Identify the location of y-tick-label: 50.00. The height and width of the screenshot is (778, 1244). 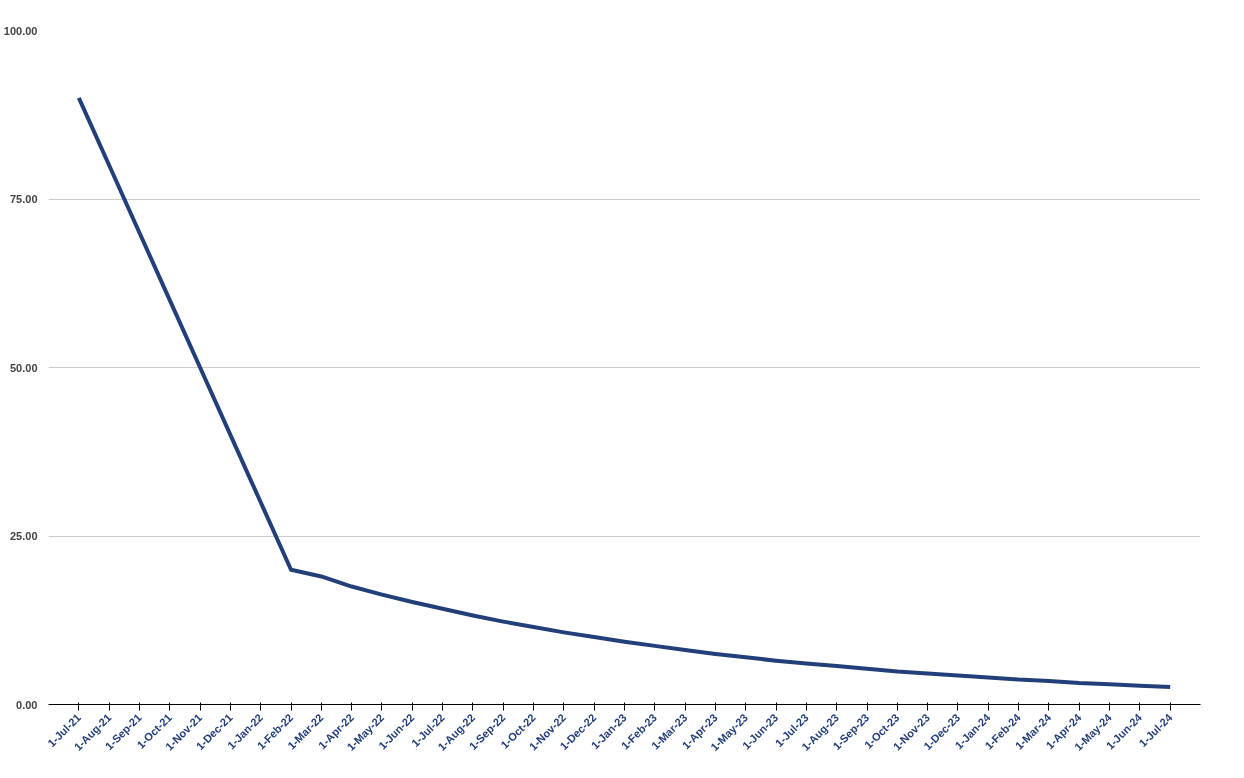
(23, 367).